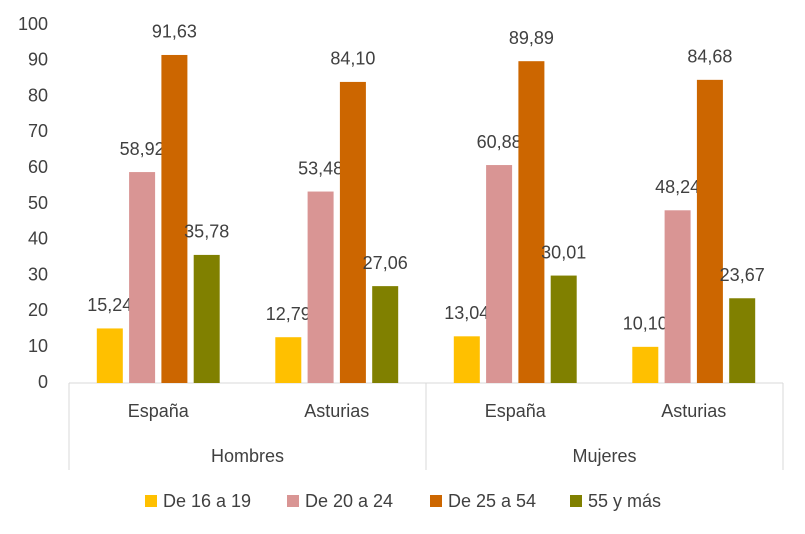  Describe the element at coordinates (709, 57) in the screenshot. I see `value-label: 84,68` at that location.